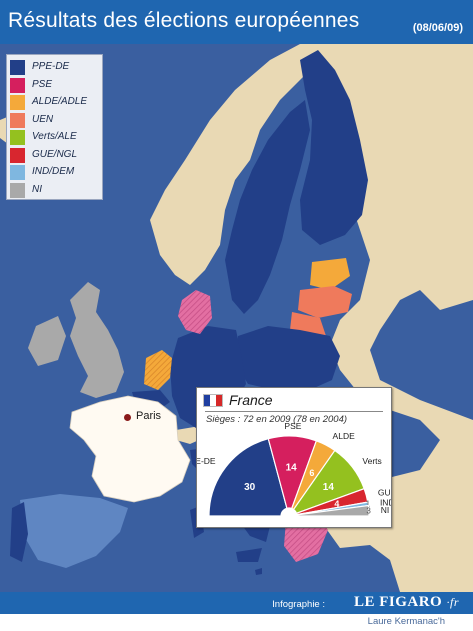  Describe the element at coordinates (298, 604) in the screenshot. I see `credit-label: Infographie :` at that location.